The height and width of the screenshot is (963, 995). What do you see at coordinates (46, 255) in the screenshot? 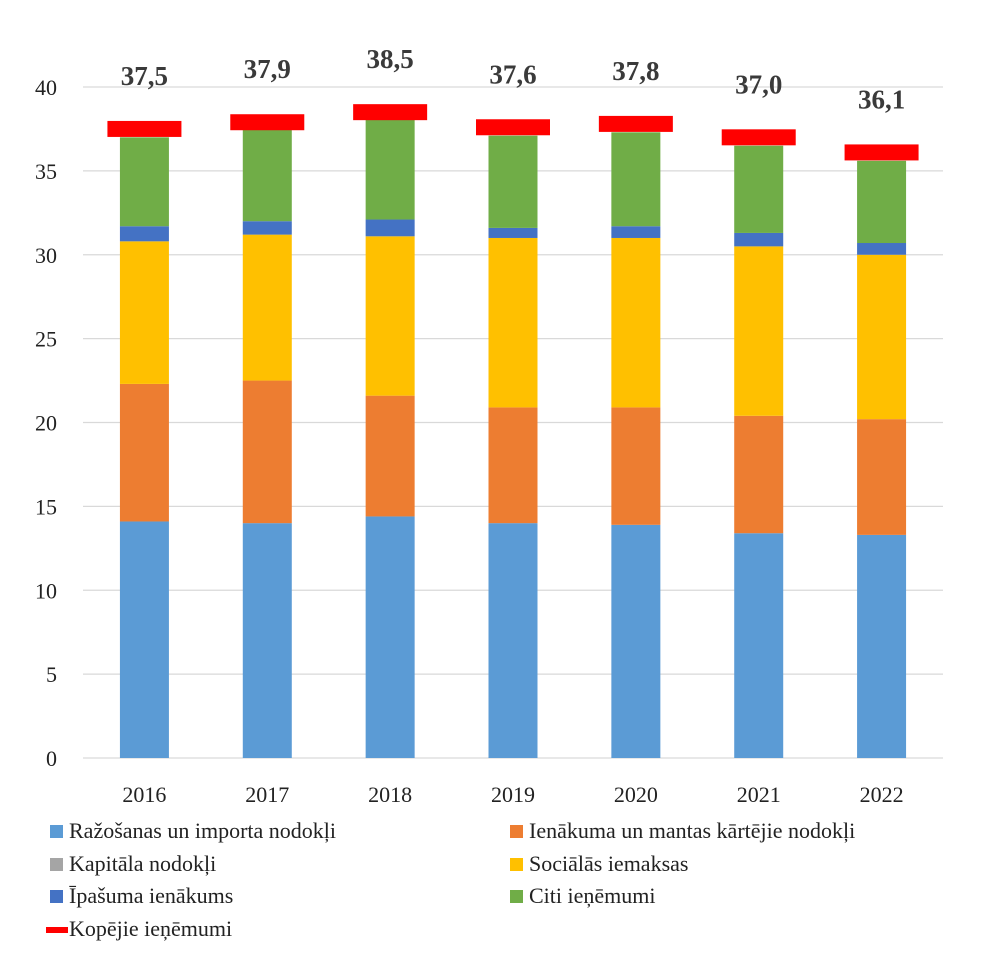
I see `y-tick-label: 30` at bounding box center [46, 255].